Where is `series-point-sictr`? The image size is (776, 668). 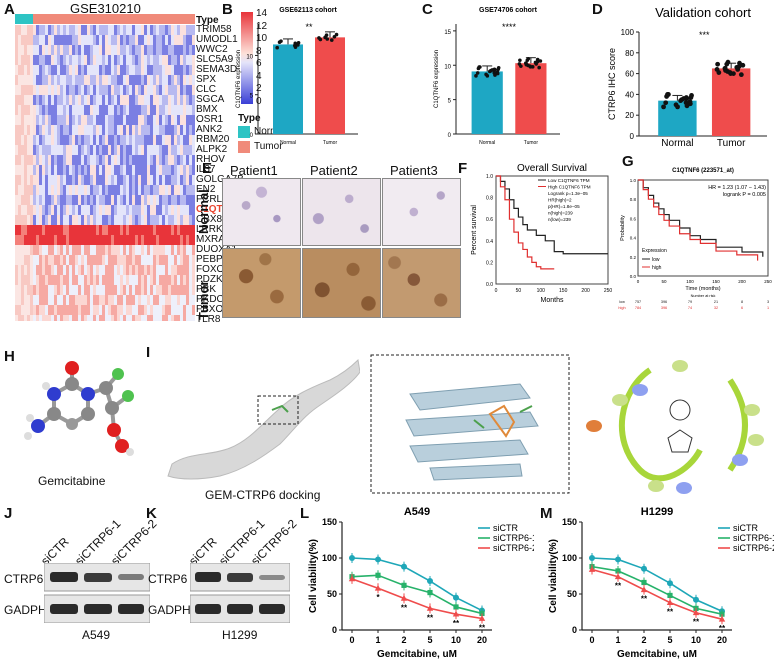
series-point-sictr is located at coordinates (696, 599).